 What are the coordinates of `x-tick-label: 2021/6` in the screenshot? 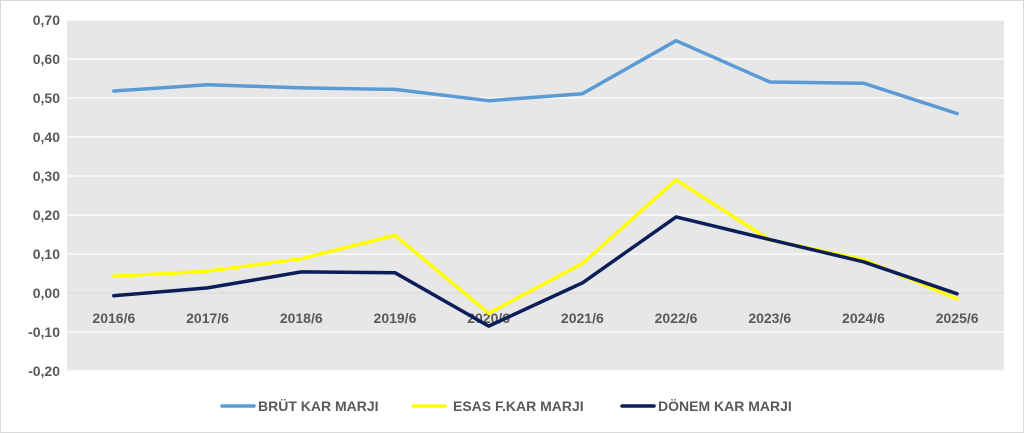 It's located at (582, 318).